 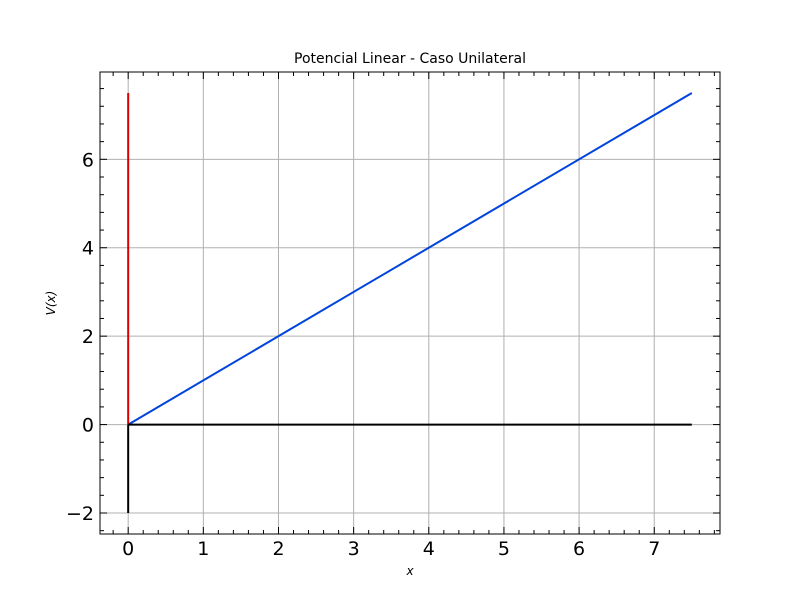 What do you see at coordinates (354, 549) in the screenshot?
I see `x-tick-label: 3` at bounding box center [354, 549].